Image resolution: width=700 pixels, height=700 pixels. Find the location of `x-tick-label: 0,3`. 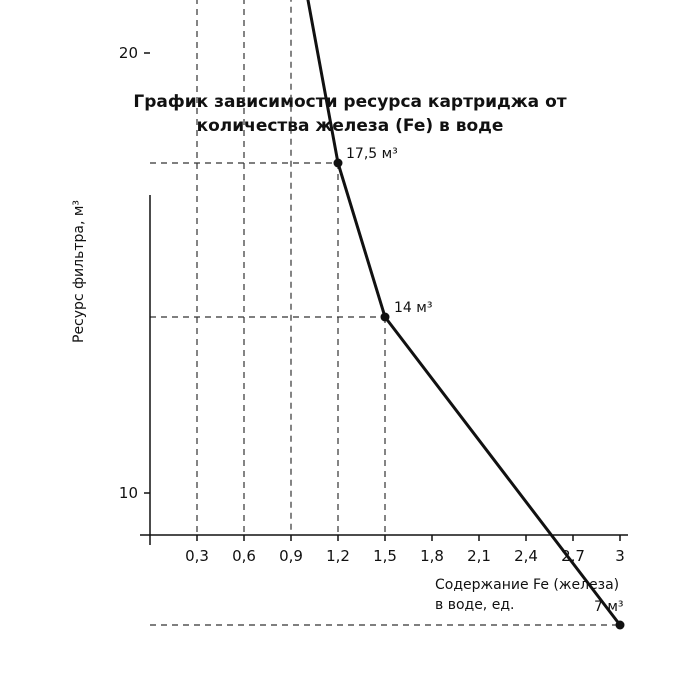

x-tick-label: 0,3 is located at coordinates (197, 556).